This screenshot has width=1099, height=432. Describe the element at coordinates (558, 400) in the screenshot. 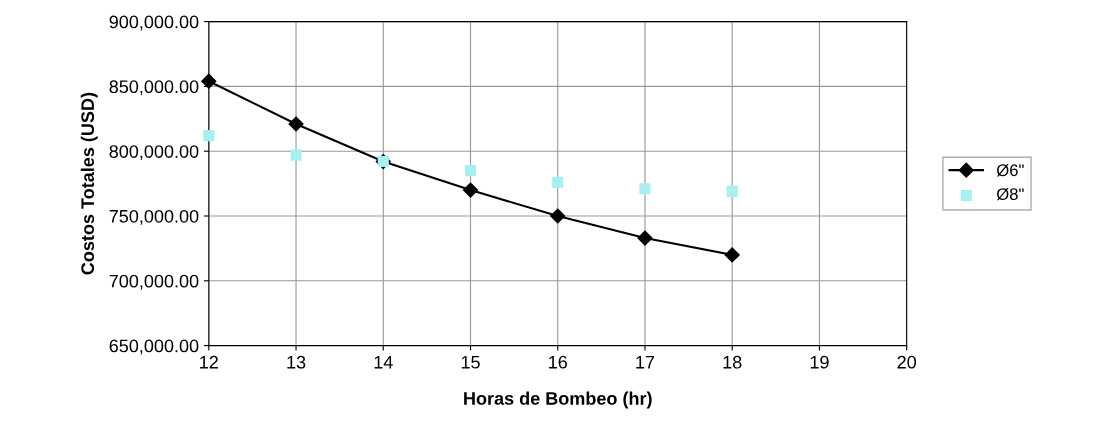

I see `x-axis-title: Horas de Bombeo (hr)` at that location.